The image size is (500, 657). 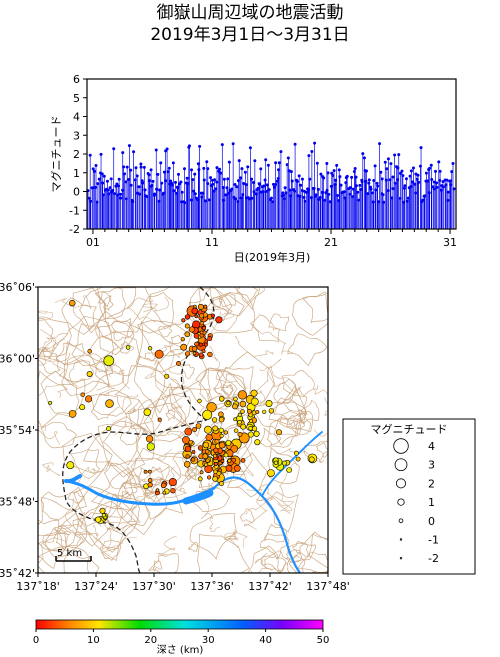 I want to click on x-tick-label: 21, so click(x=331, y=242).